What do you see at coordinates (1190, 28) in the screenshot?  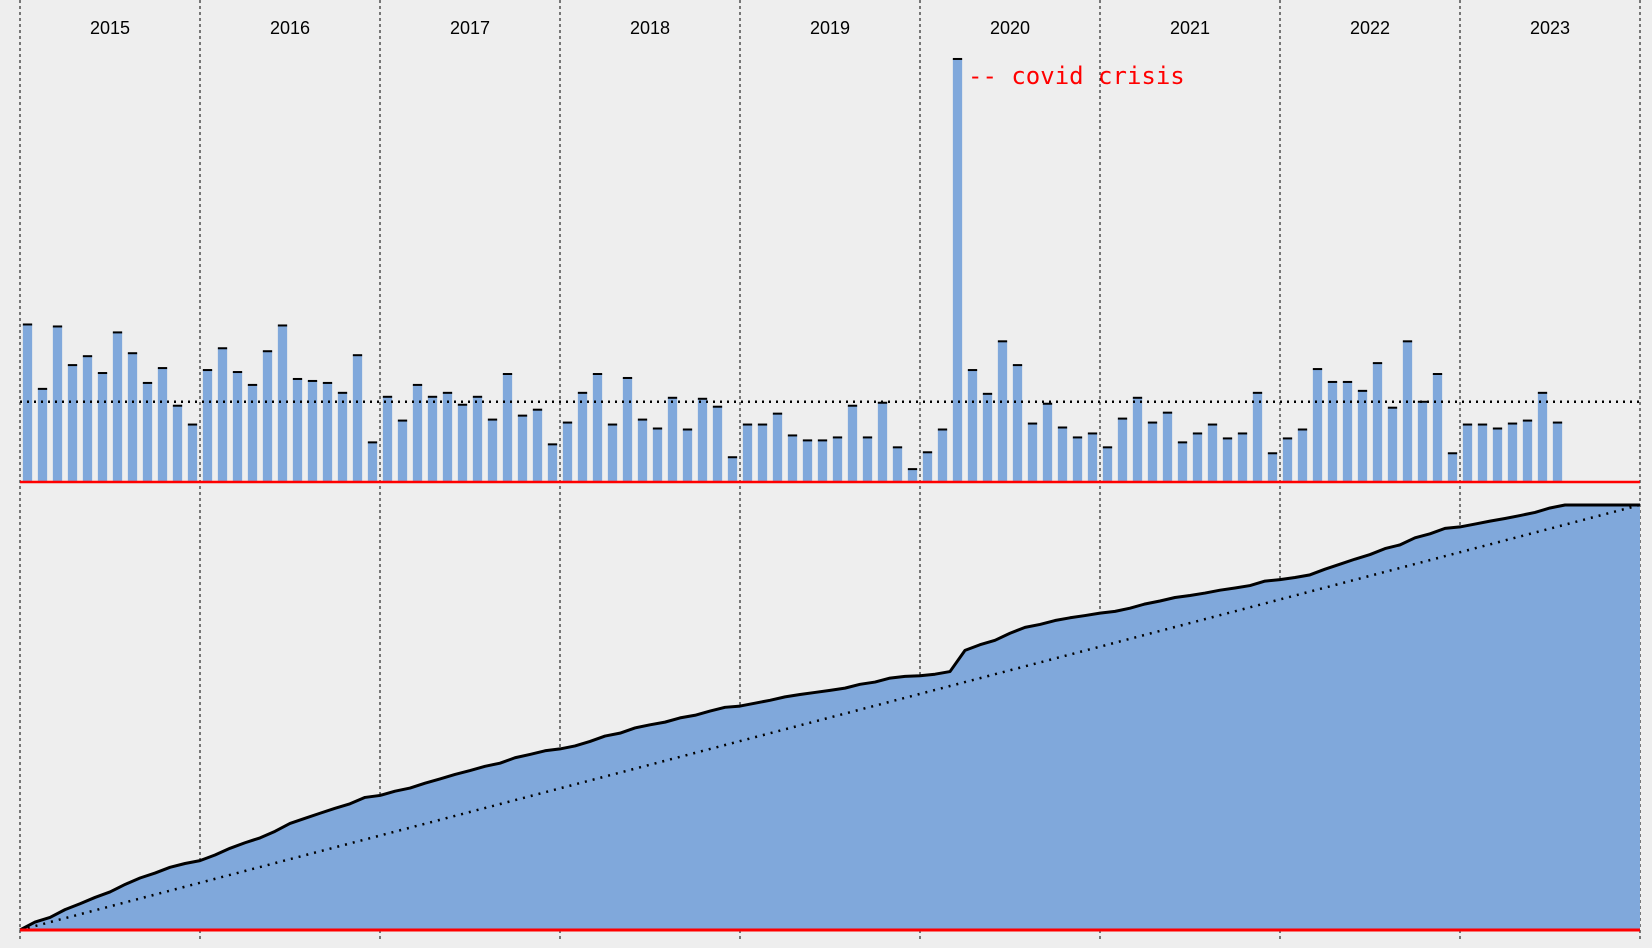 I see `year-label: 2021` at bounding box center [1190, 28].